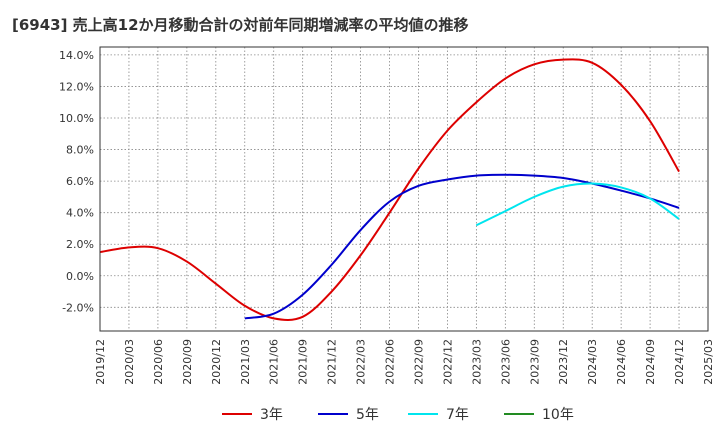 The height and width of the screenshot is (440, 720). What do you see at coordinates (100, 362) in the screenshot?
I see `x-tick-label: 2019/12` at bounding box center [100, 362].